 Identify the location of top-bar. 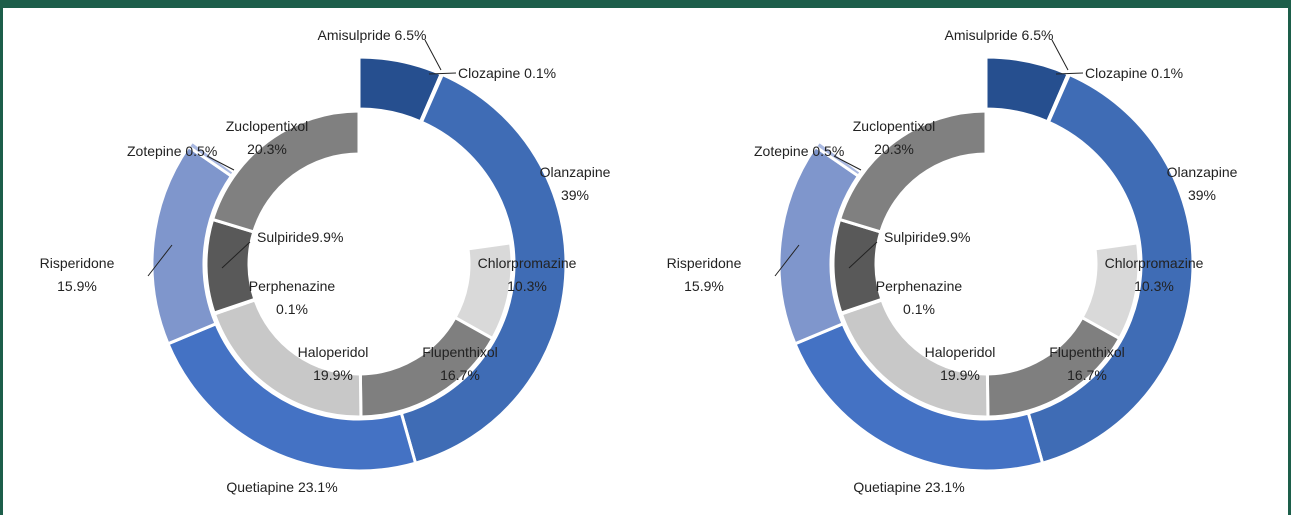
(645, 4).